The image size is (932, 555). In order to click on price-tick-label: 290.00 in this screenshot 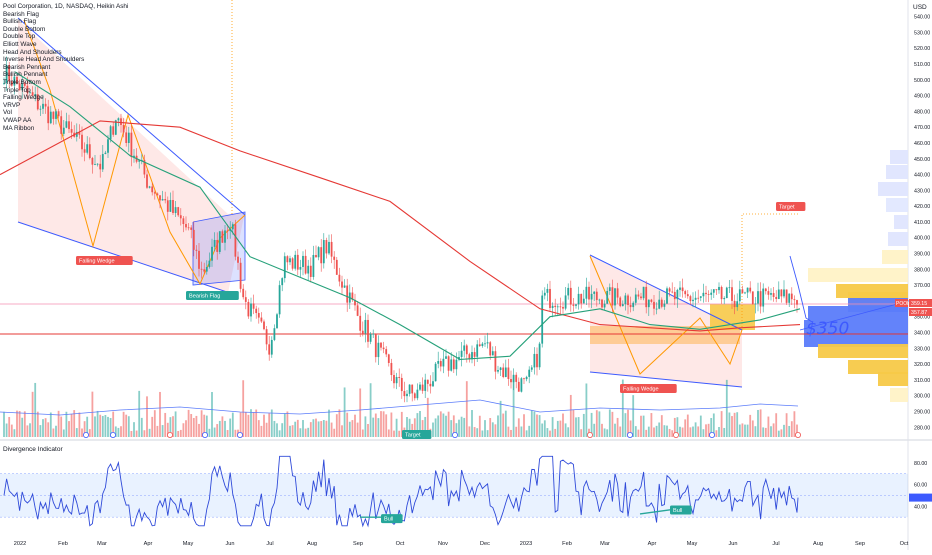, I will do `click(922, 412)`.